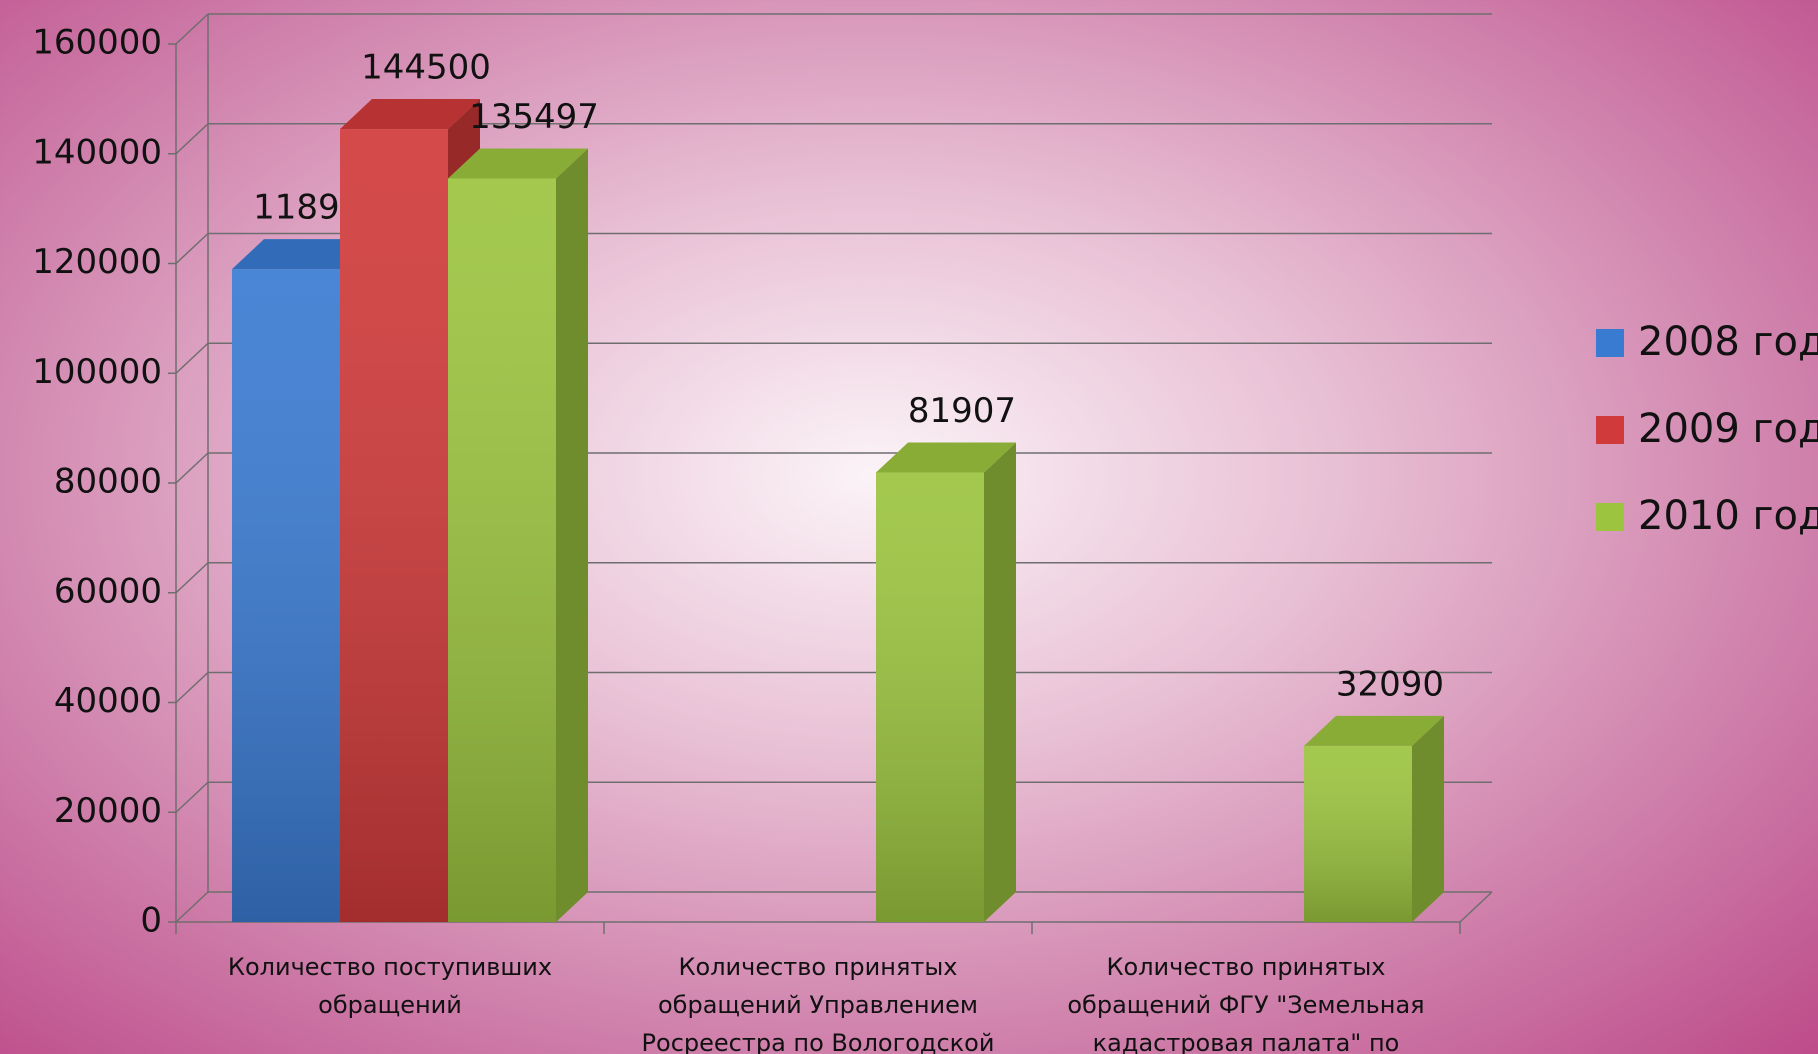  What do you see at coordinates (108, 591) in the screenshot?
I see `y-tick-label: 60000` at bounding box center [108, 591].